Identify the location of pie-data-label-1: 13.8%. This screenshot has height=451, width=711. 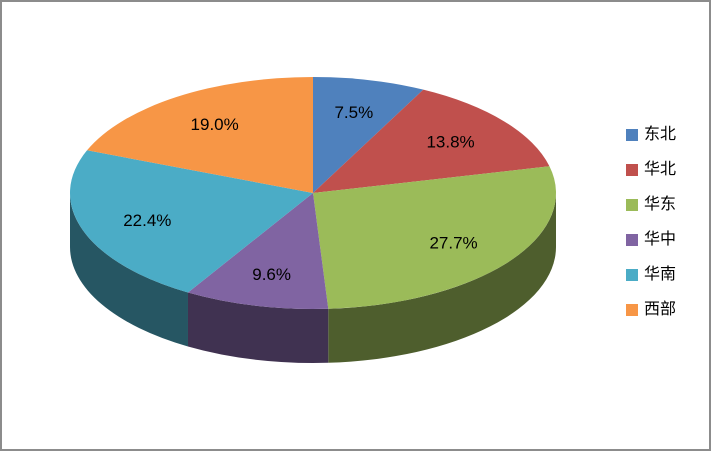
(450, 141).